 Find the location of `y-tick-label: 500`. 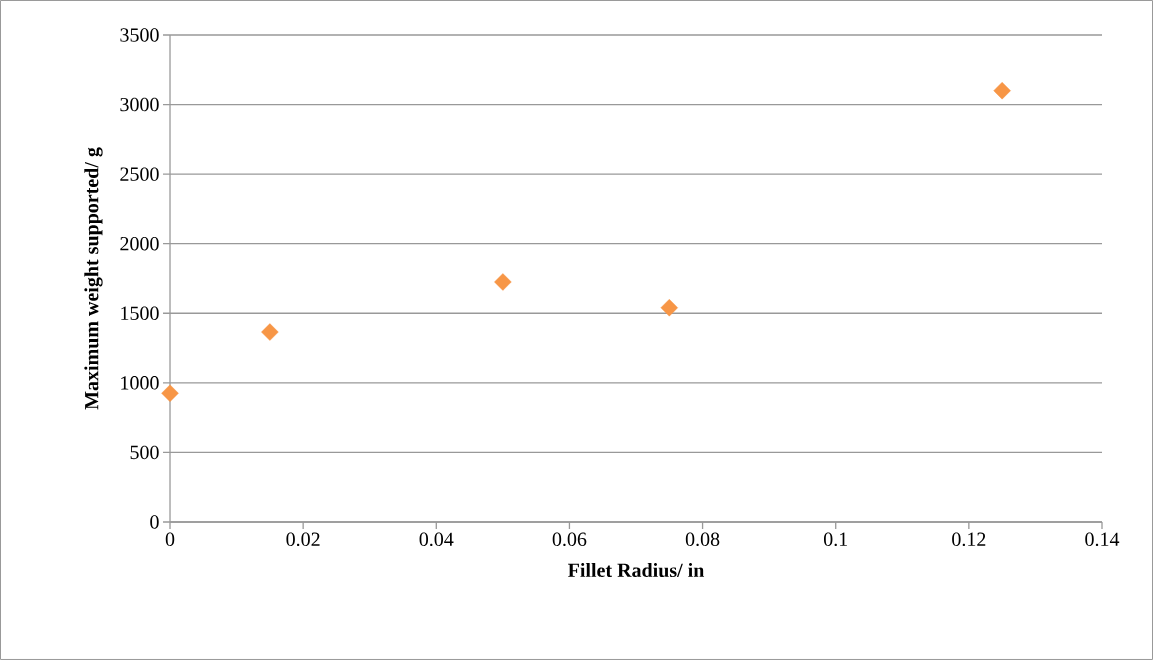

y-tick-label: 500 is located at coordinates (144, 452).